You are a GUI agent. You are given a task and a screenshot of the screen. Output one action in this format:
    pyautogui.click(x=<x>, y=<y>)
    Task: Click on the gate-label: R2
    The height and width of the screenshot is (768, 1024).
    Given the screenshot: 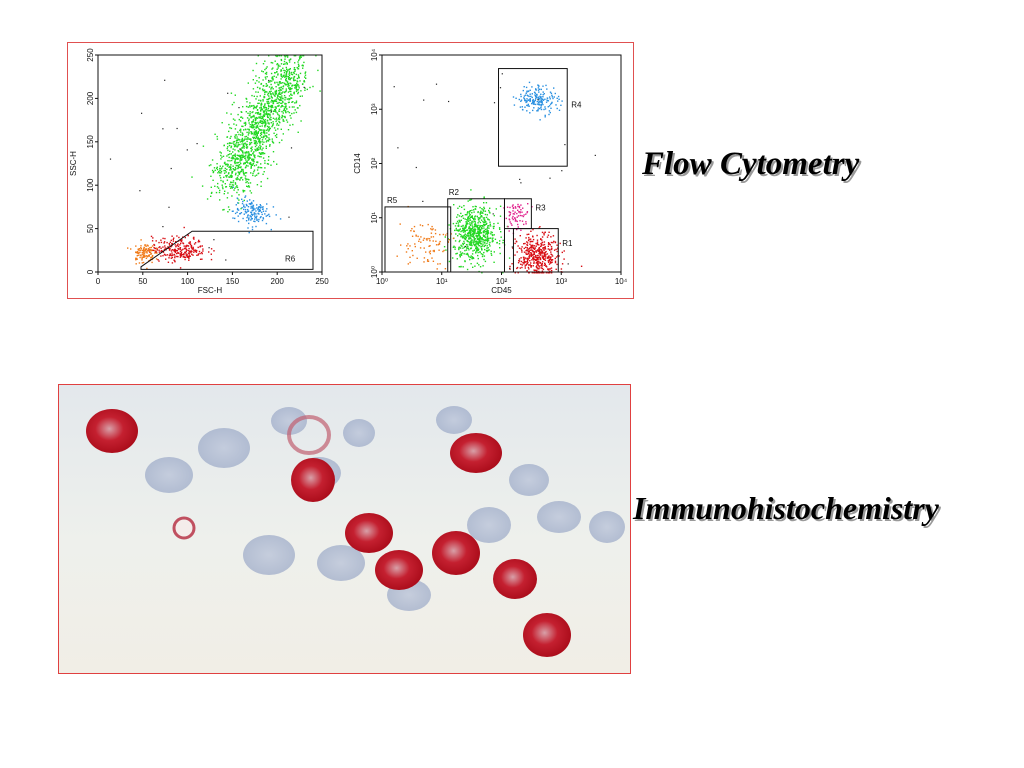 What is the action you would take?
    pyautogui.click(x=454, y=192)
    